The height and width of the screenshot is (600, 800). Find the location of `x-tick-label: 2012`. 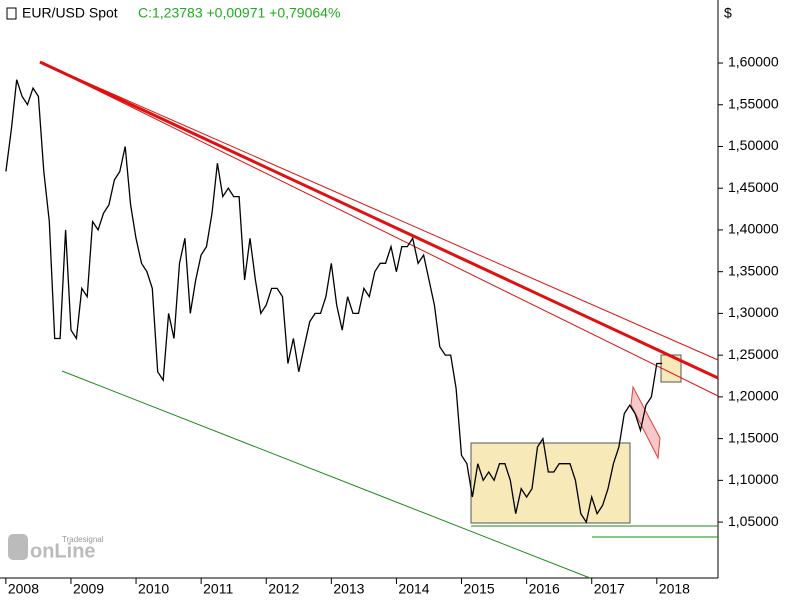

x-tick-label: 2012 is located at coordinates (283, 589).